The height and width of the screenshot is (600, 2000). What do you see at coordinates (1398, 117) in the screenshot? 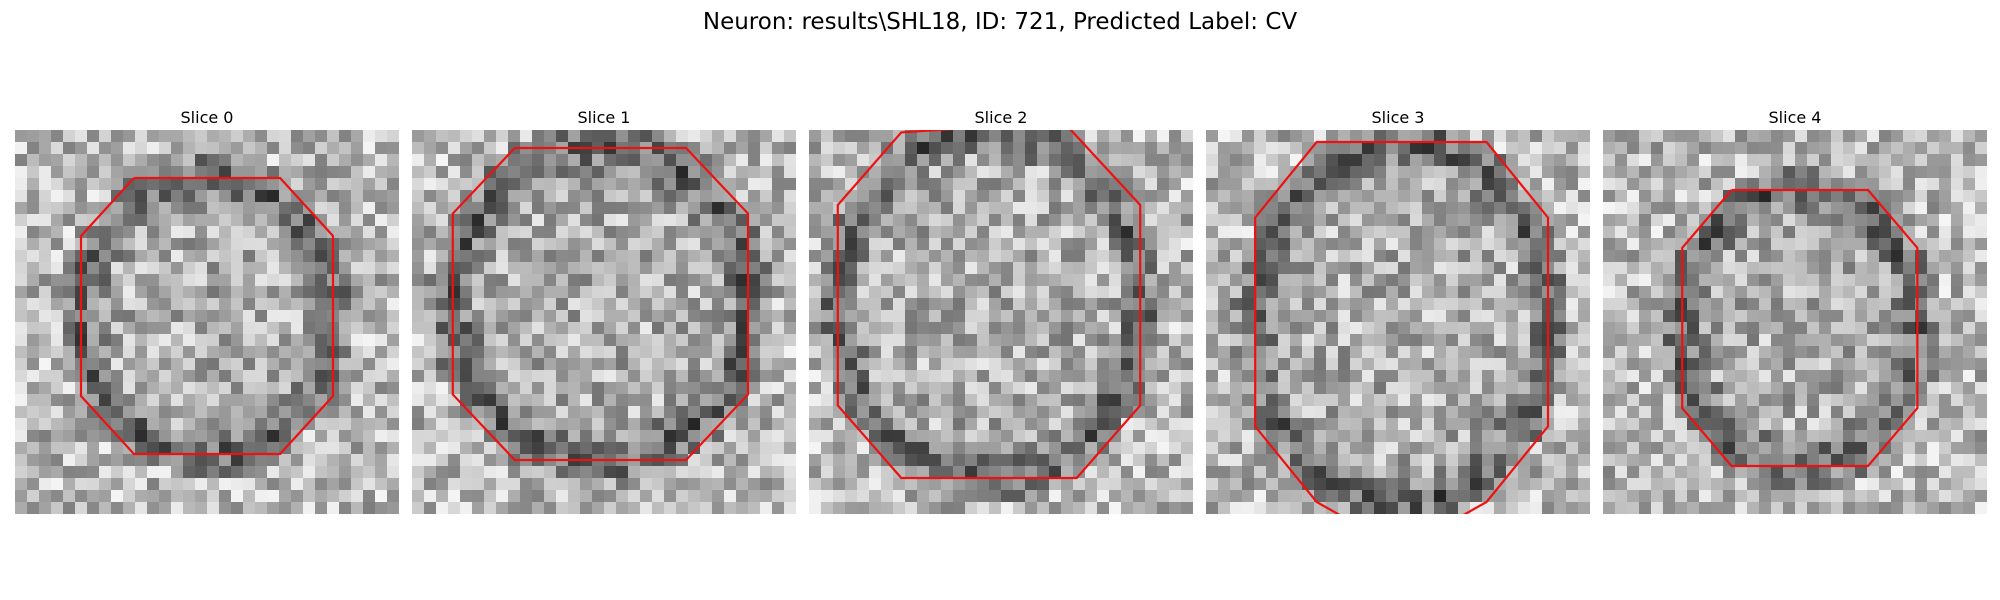
I see `slice-title: Slice 3` at bounding box center [1398, 117].